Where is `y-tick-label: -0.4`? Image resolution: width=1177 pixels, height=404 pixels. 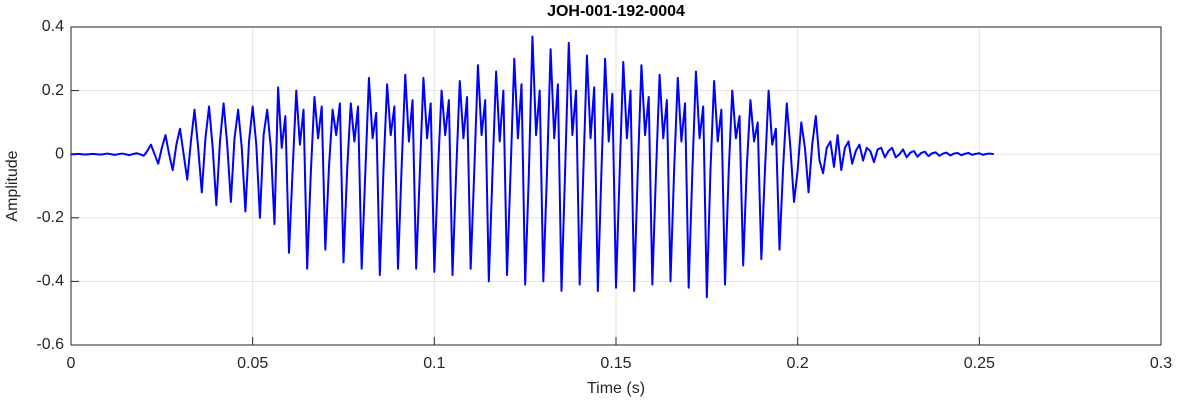
y-tick-label: -0.4 is located at coordinates (50, 281).